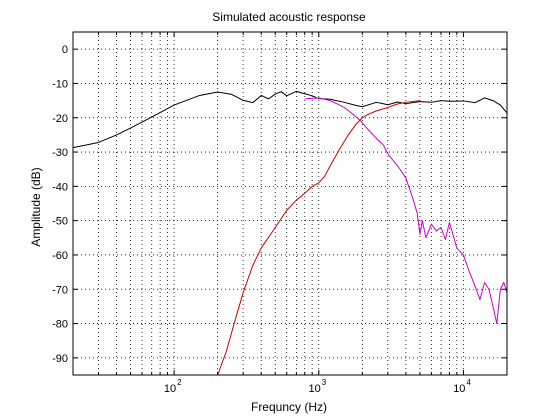  Describe the element at coordinates (60, 119) in the screenshot. I see `y-tick-label: -20` at that location.